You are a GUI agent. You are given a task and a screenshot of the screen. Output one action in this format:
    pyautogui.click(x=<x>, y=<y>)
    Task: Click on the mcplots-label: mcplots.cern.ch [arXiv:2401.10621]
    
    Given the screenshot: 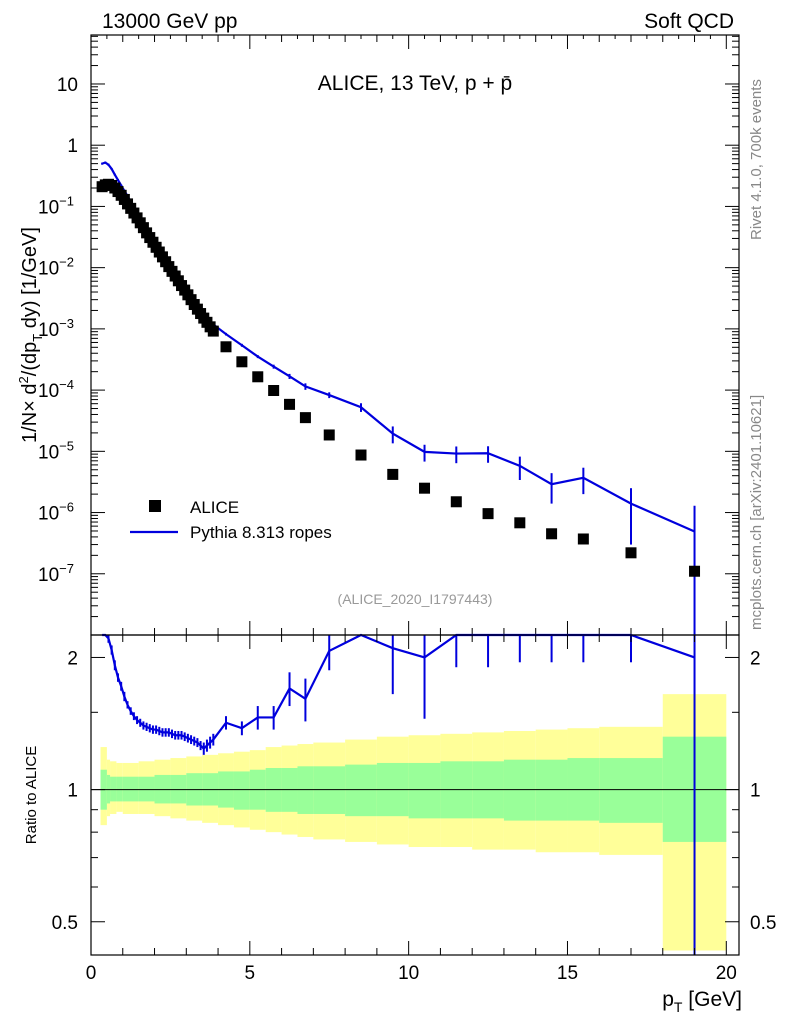 What is the action you would take?
    pyautogui.click(x=756, y=512)
    